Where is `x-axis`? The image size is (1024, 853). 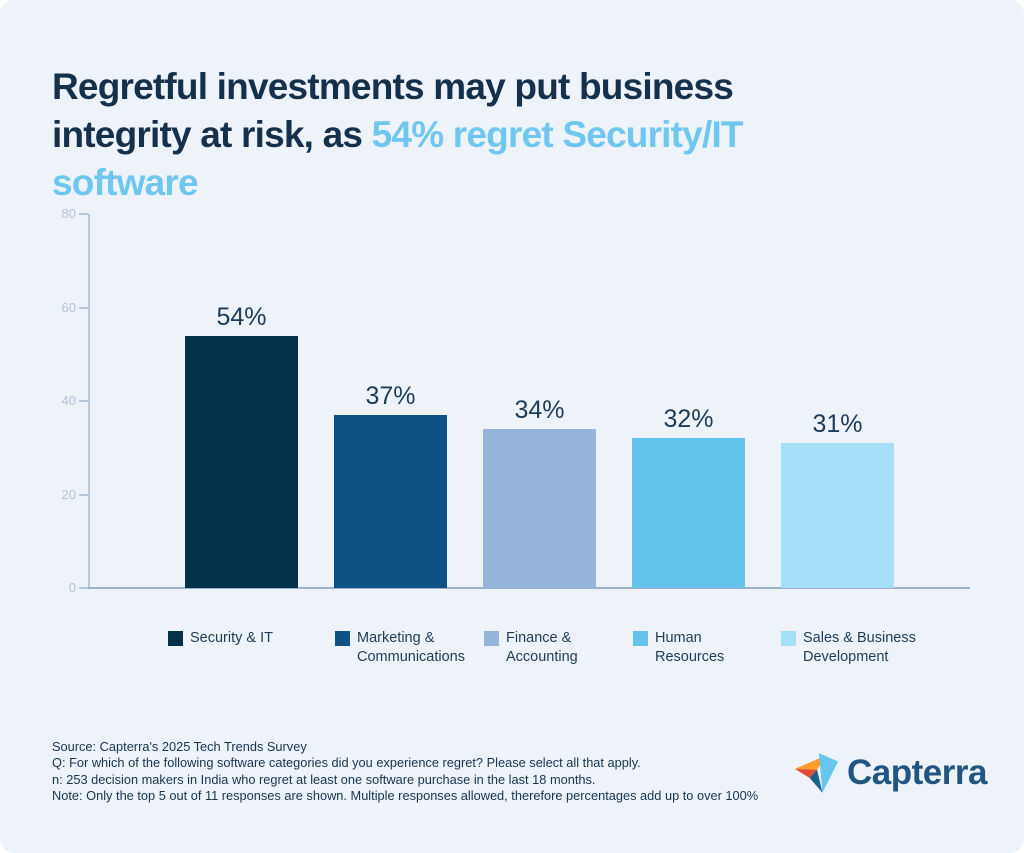
x-axis is located at coordinates (529, 588).